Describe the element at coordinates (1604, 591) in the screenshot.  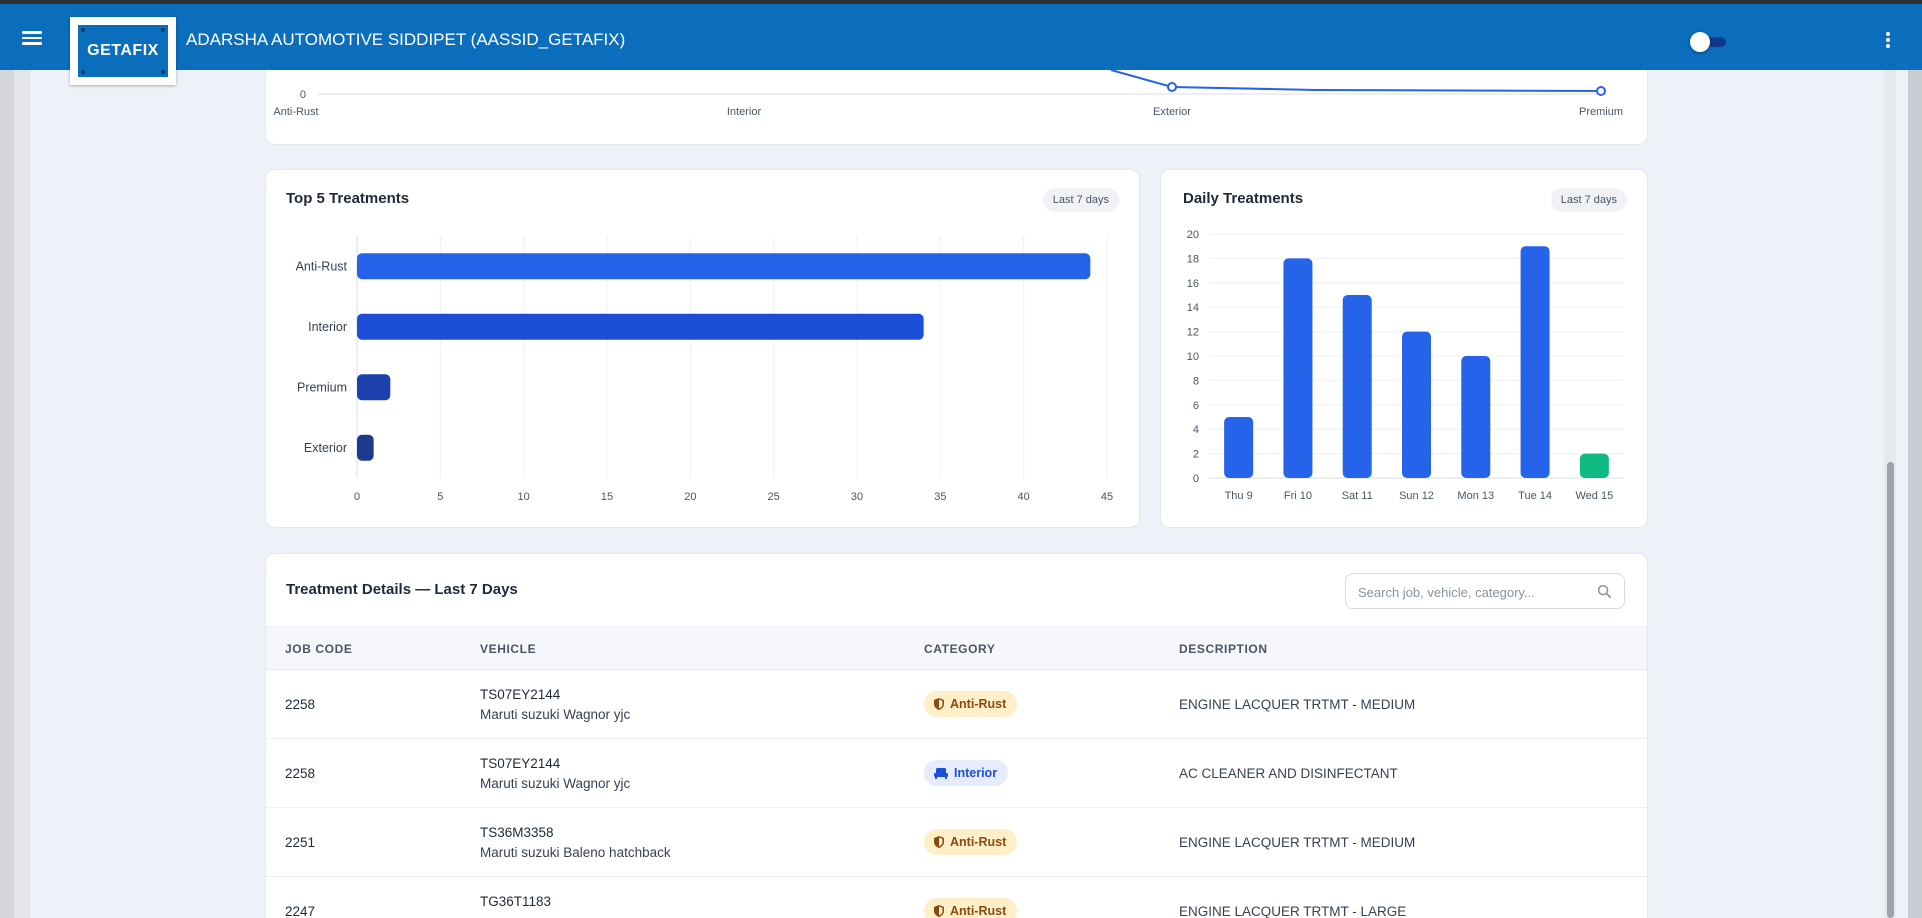
I see `search-icon` at that location.